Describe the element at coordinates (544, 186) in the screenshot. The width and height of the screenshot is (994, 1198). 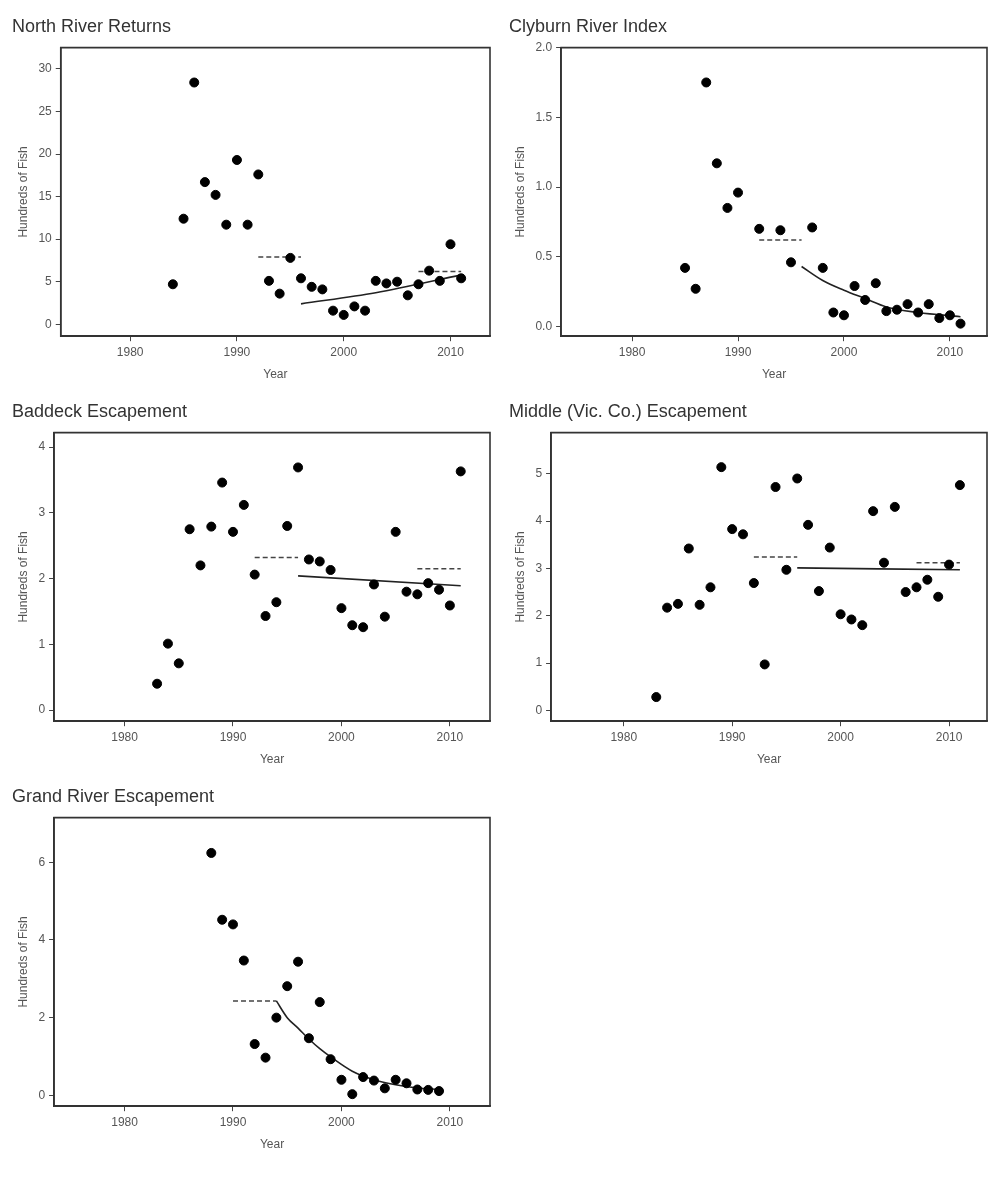
I see `y-tick-label: 1.0` at that location.